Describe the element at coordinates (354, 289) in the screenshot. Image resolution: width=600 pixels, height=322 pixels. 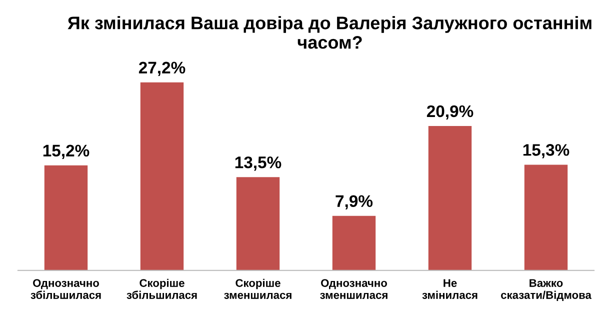
I see `x-tick-label: Однозначно зменшилася` at that location.